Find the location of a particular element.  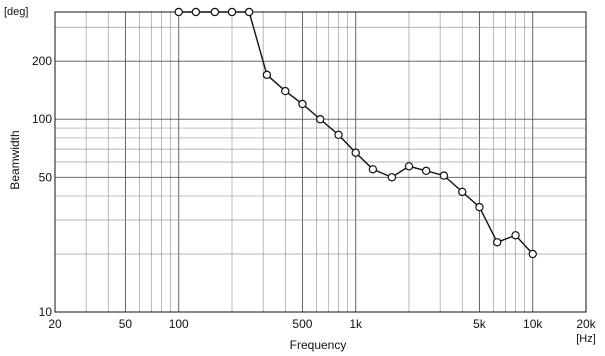

x-tick-label: 50 is located at coordinates (126, 324).